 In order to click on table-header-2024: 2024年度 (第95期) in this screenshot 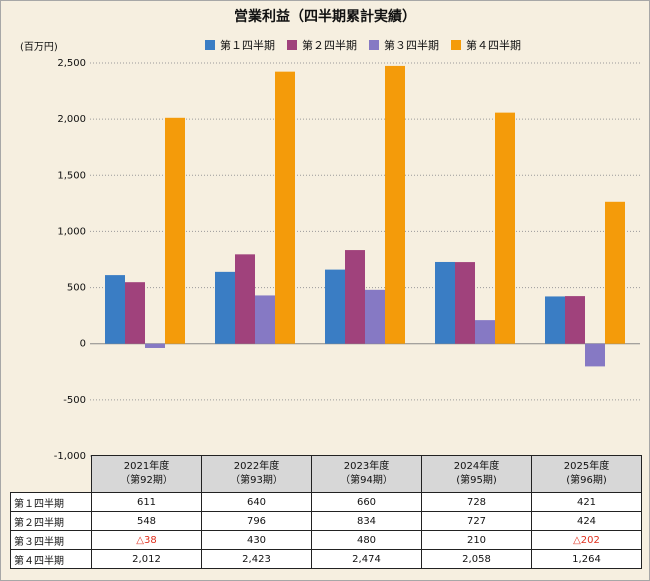, I will do `click(476, 474)`.